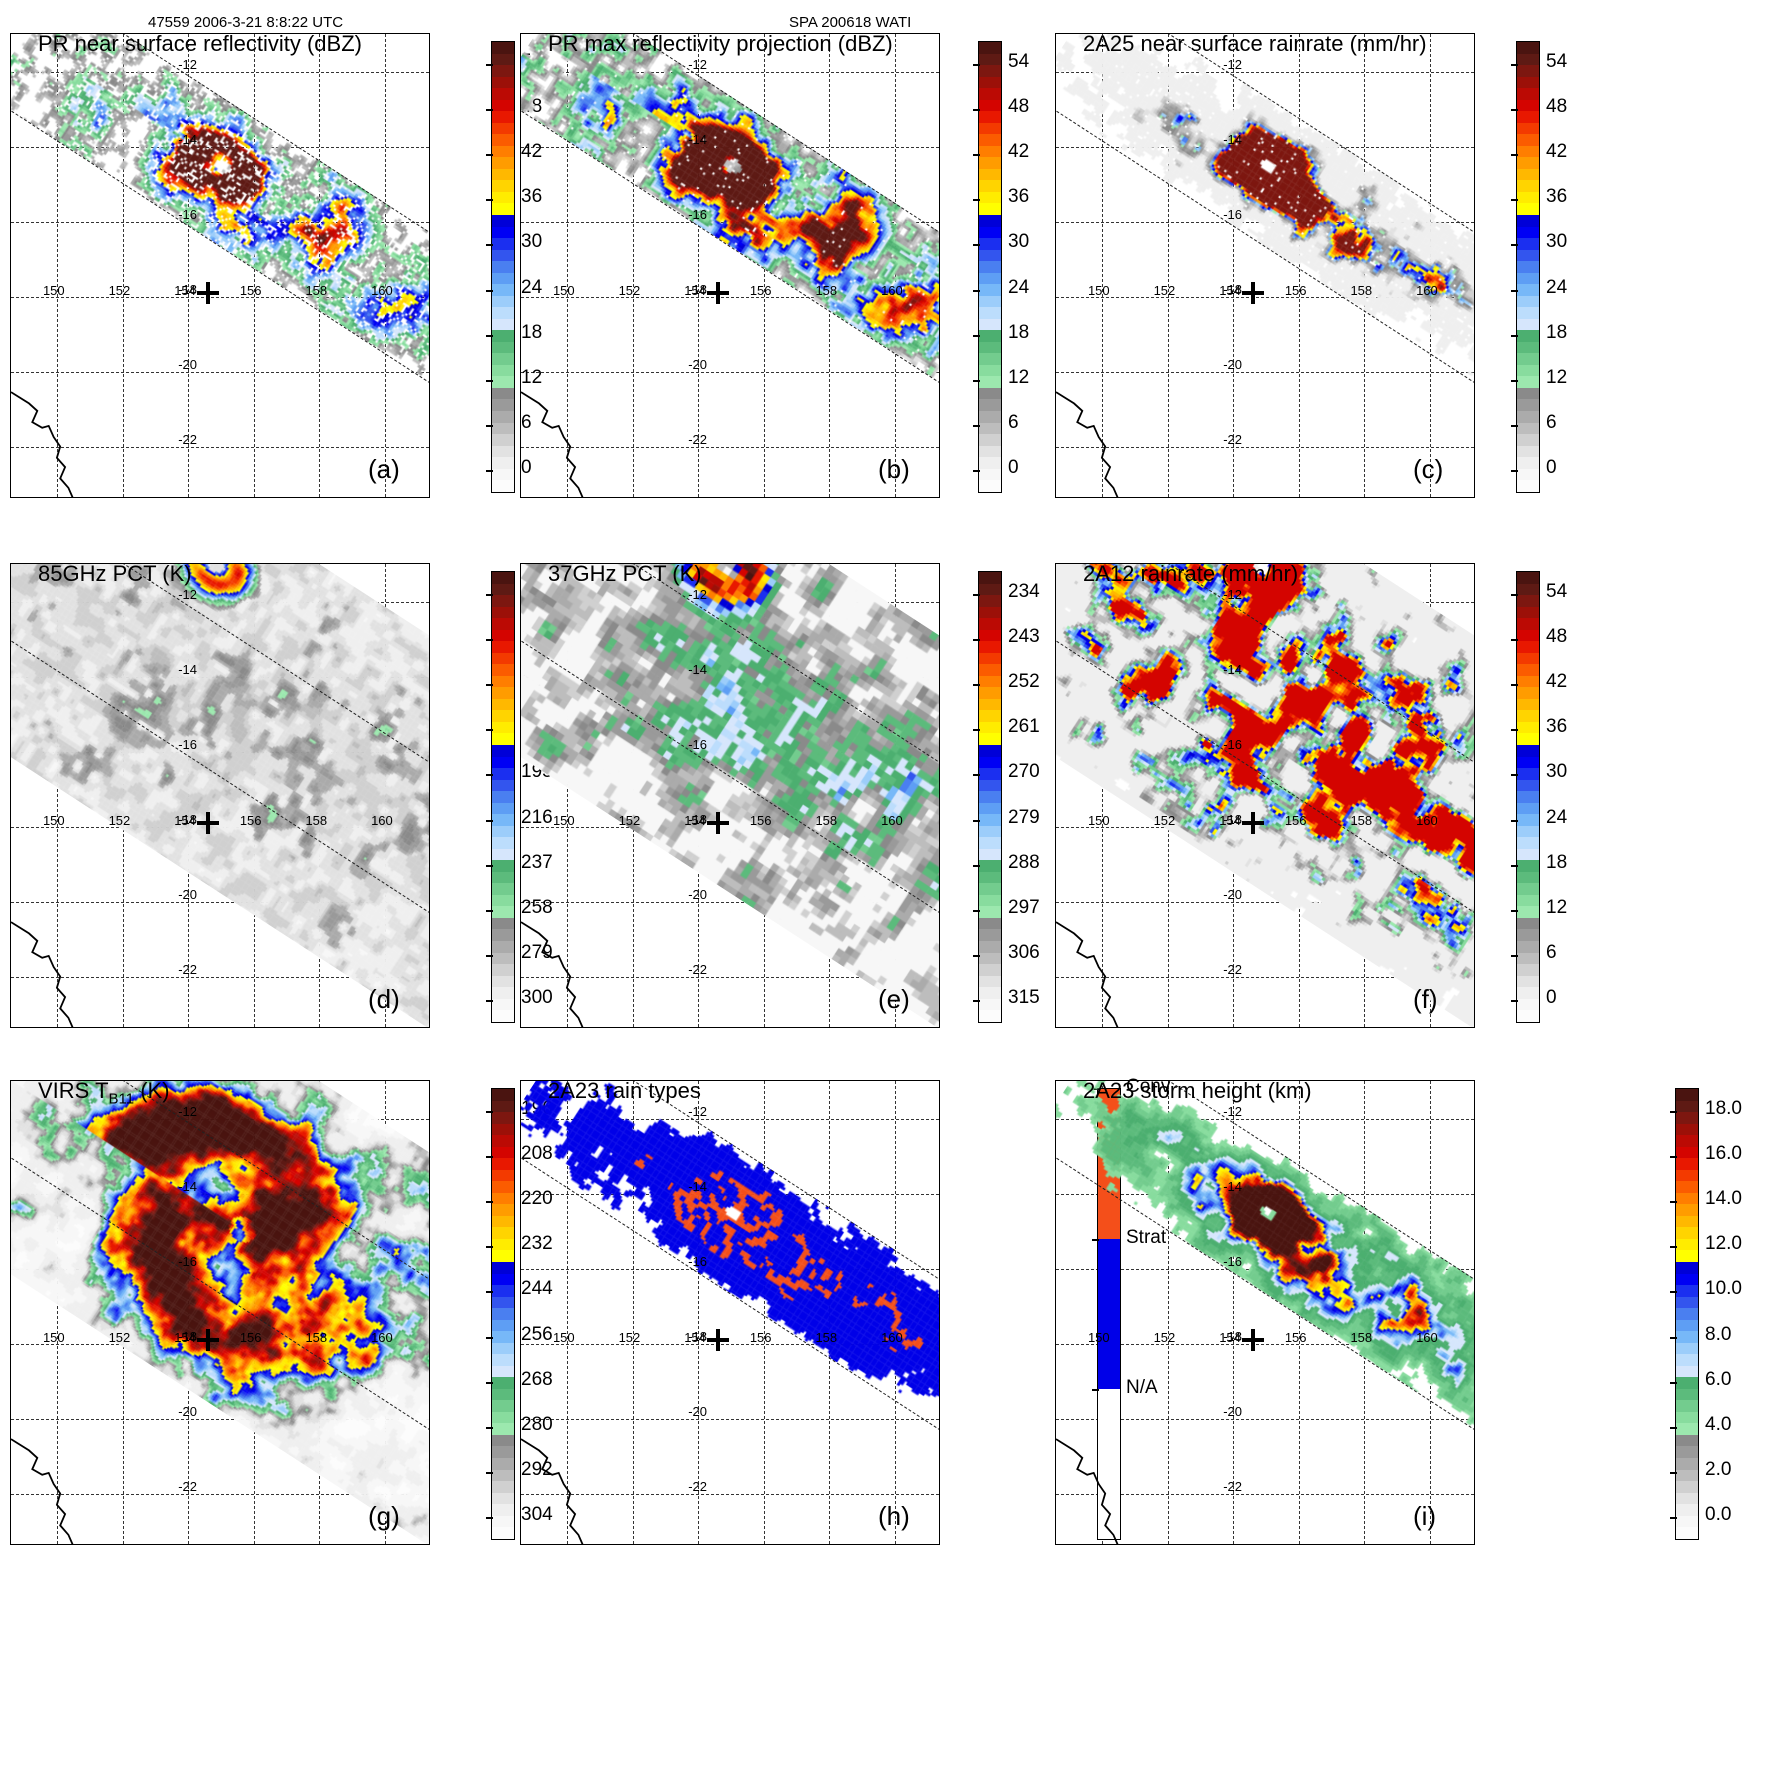 This screenshot has height=1771, width=1771. I want to click on lat-tick-label: -12, so click(697, 64).